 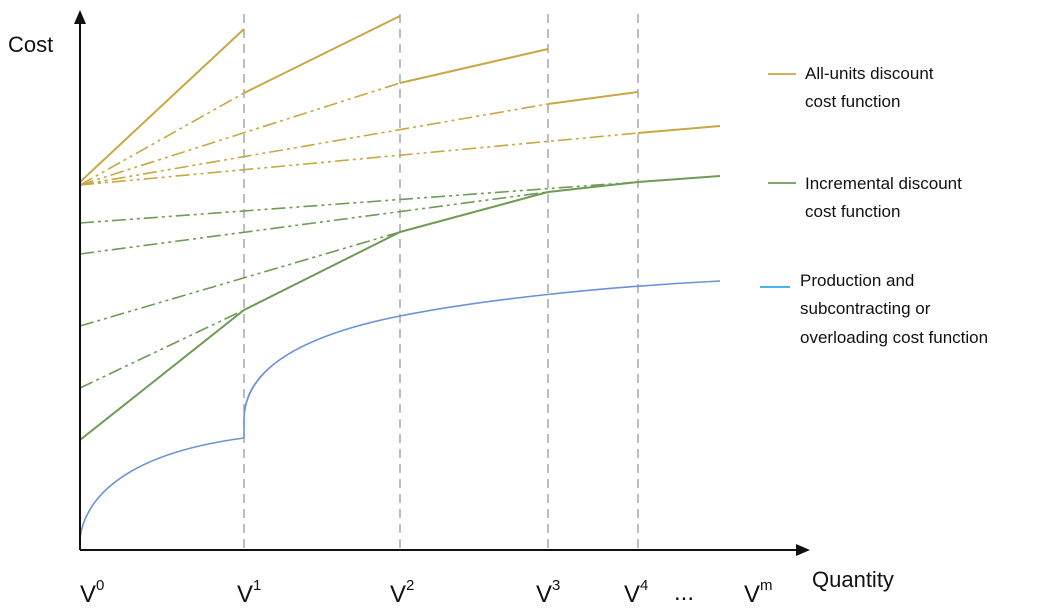 What do you see at coordinates (851, 87) in the screenshot?
I see `legend-item-all-units: All-units discount cost function` at bounding box center [851, 87].